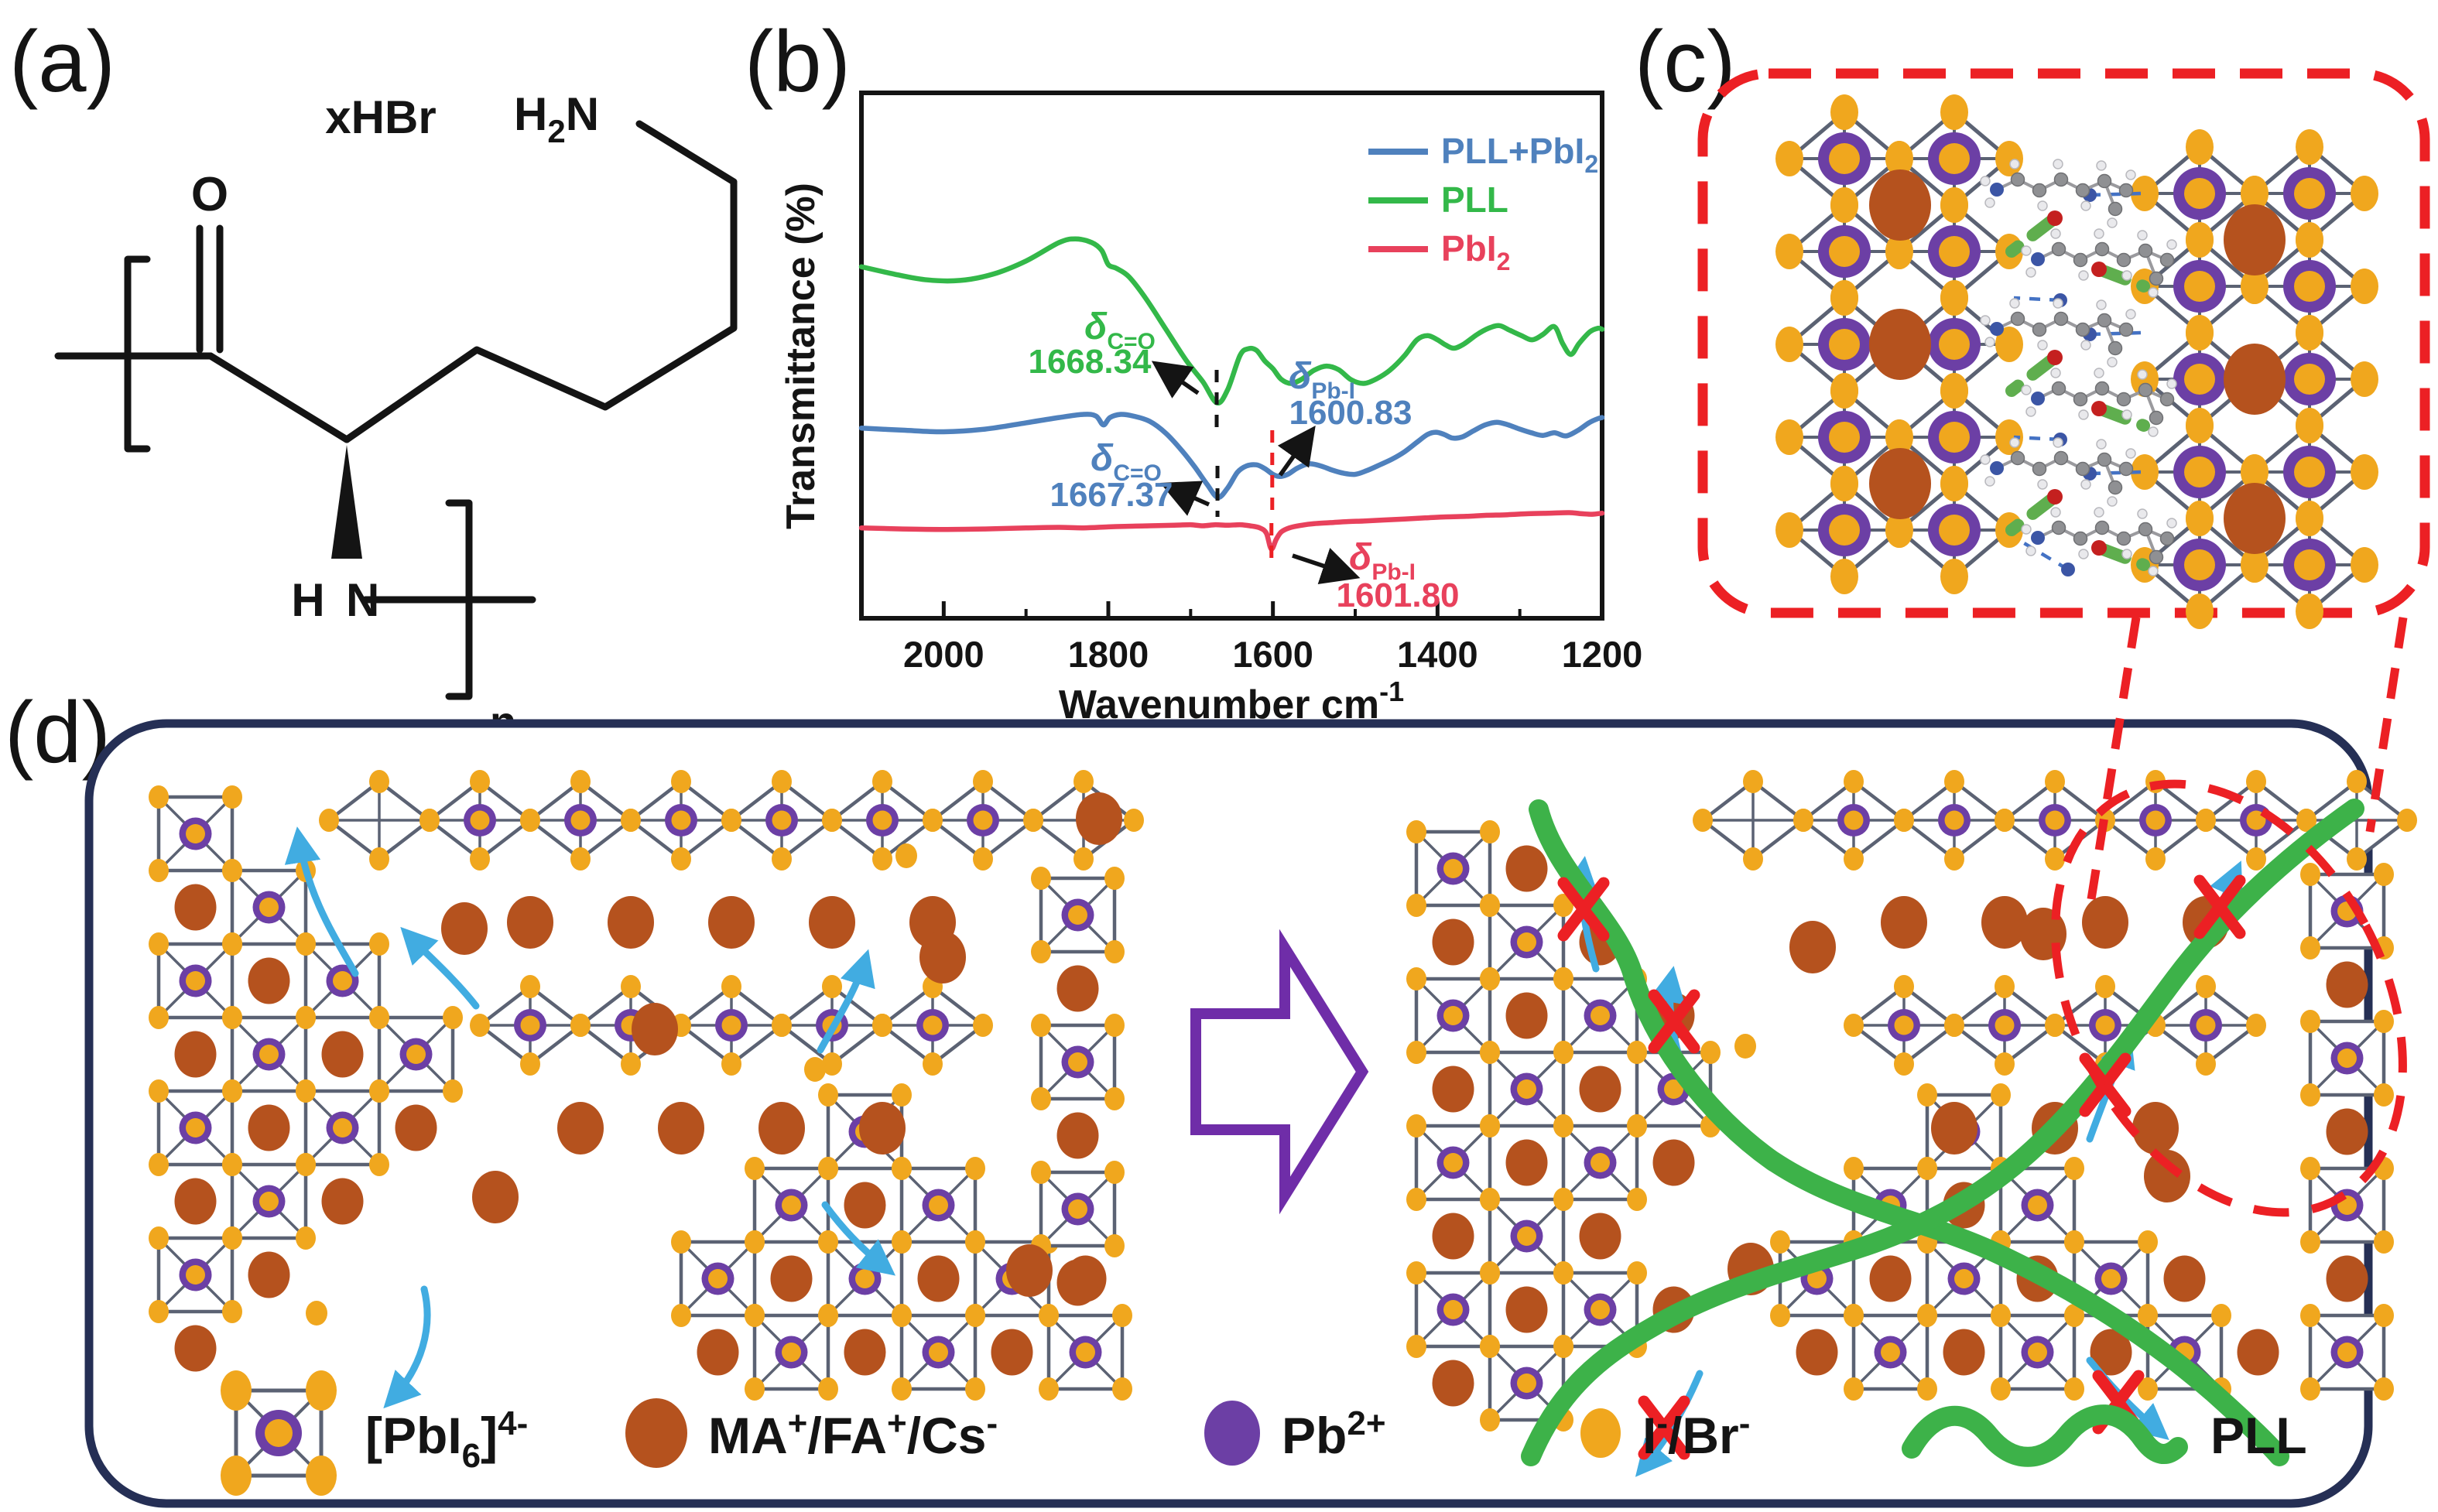 This screenshot has width=2438, height=1512. I want to click on annotation-value: 1600.83, so click(1350, 413).